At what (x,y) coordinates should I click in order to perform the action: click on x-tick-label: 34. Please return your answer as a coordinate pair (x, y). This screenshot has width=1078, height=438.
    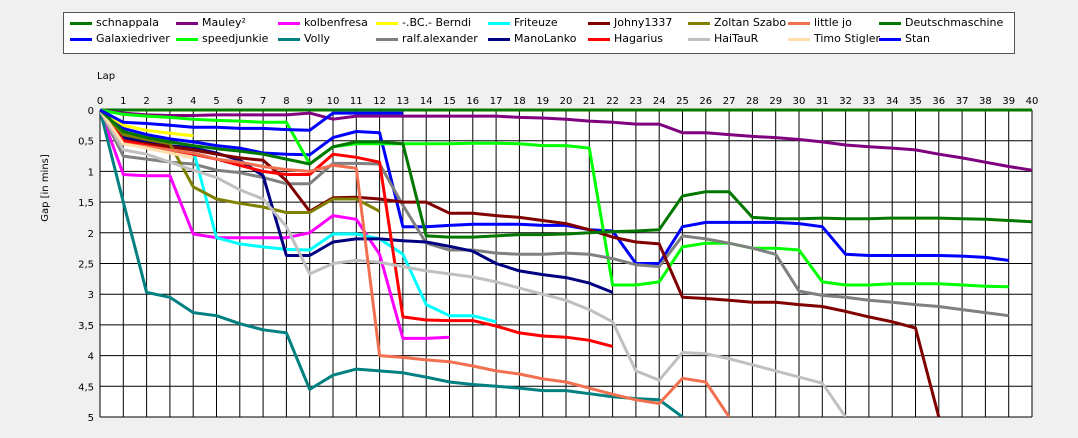
    Looking at the image, I should click on (892, 101).